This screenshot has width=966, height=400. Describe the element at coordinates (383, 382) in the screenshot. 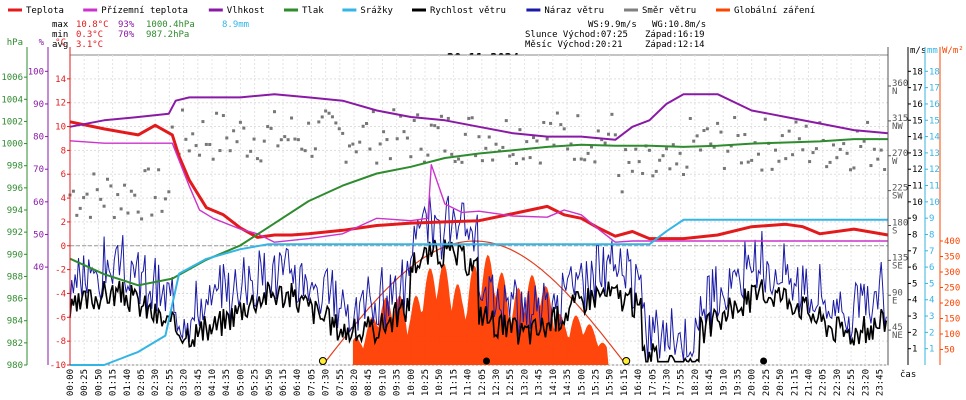

I see `x-tick-label-22: 09:10` at that location.